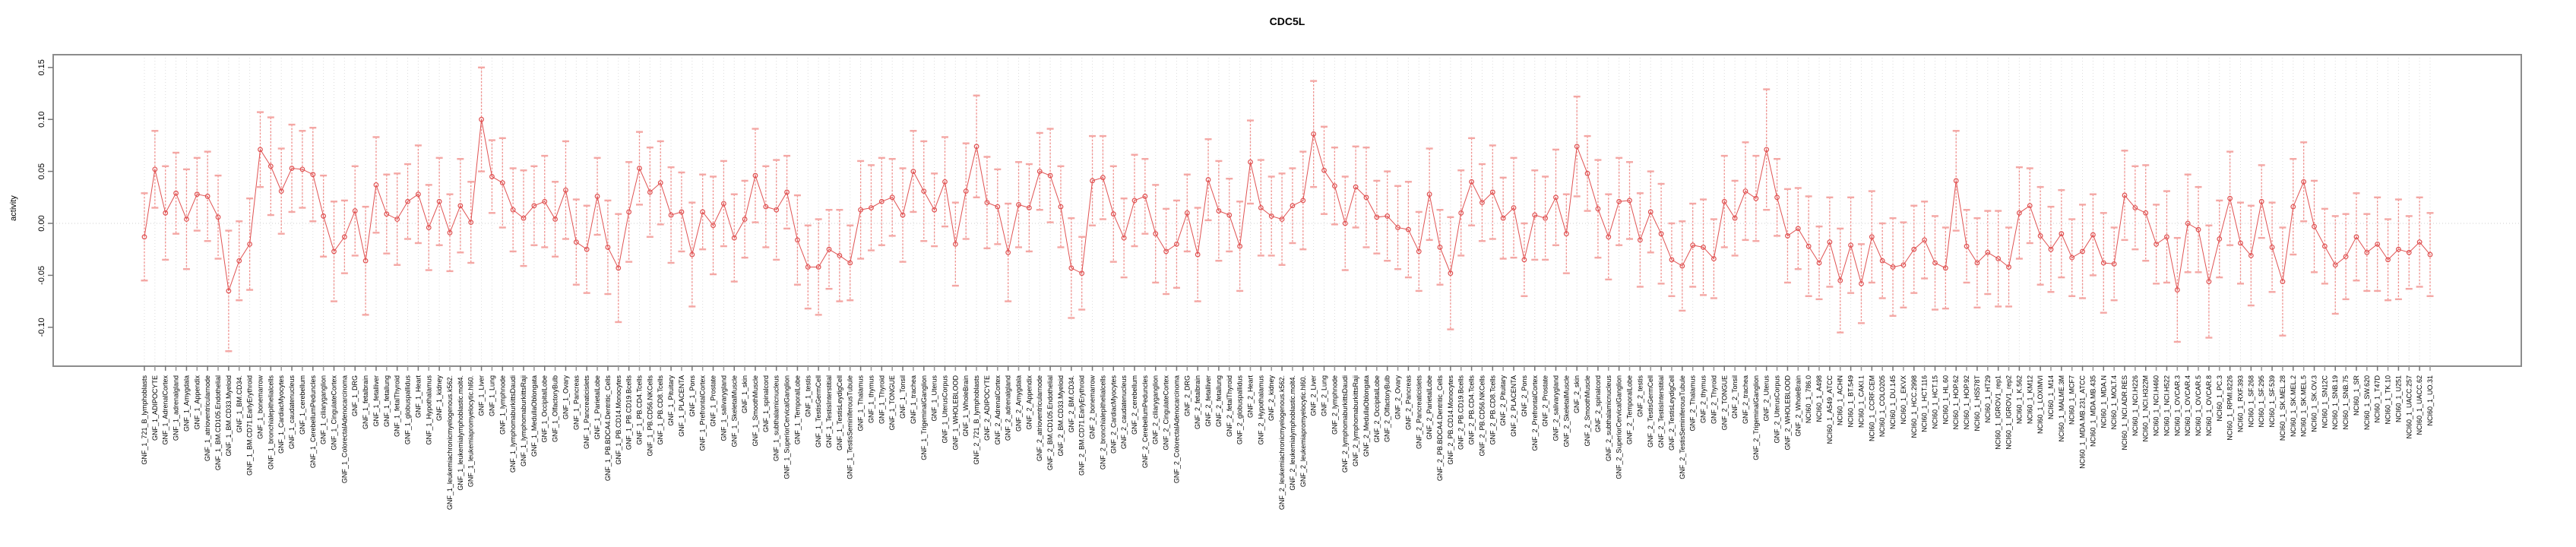 This screenshot has width=2576, height=547. What do you see at coordinates (2135, 405) in the screenshot?
I see `svg-text: NCI60_1_NCI.H226` at bounding box center [2135, 405].